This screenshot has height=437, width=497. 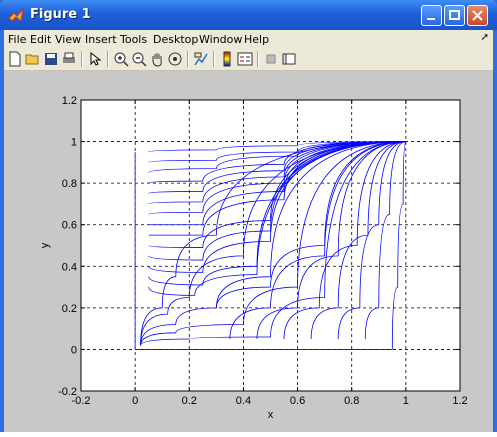 I want to click on figure-toolbar, so click(x=248, y=59).